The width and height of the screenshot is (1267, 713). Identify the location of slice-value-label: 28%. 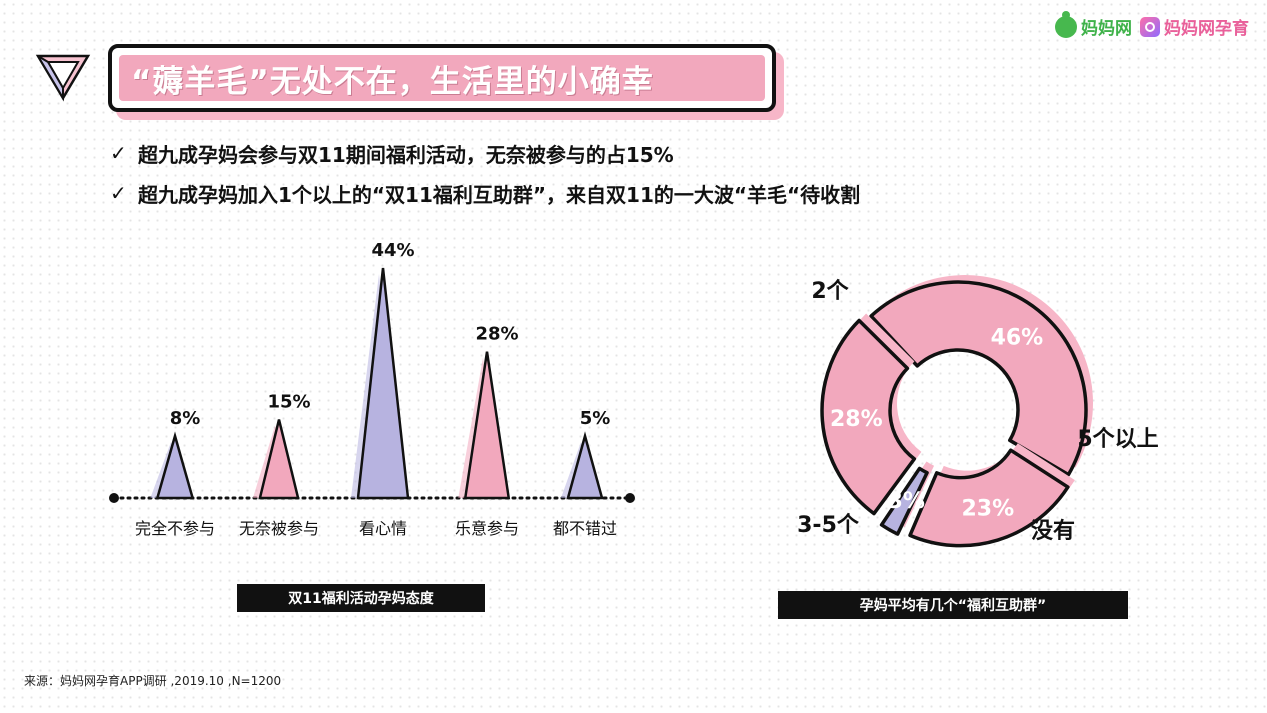
(856, 419).